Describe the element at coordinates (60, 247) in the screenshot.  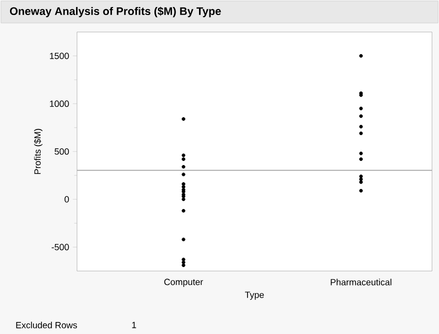
I see `y-tick-label: -500` at that location.